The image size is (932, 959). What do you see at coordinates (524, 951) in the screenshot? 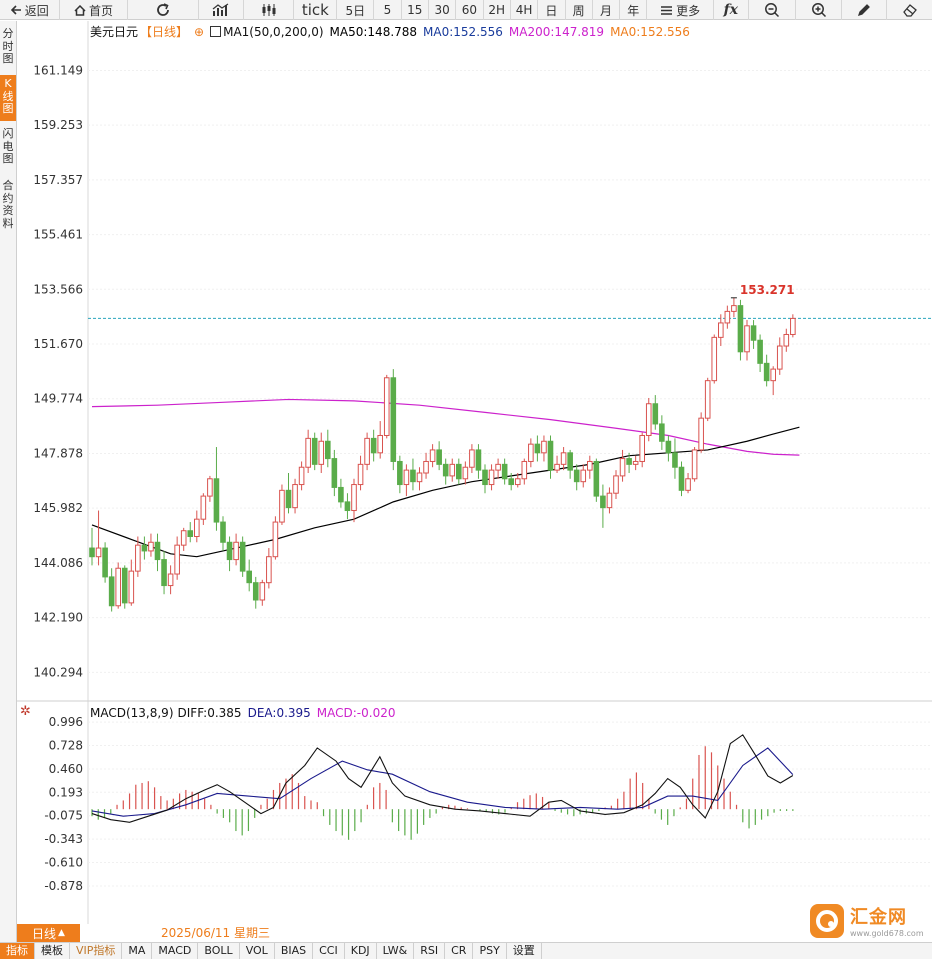
I see `indicator-tab-14: 设置` at bounding box center [524, 951].